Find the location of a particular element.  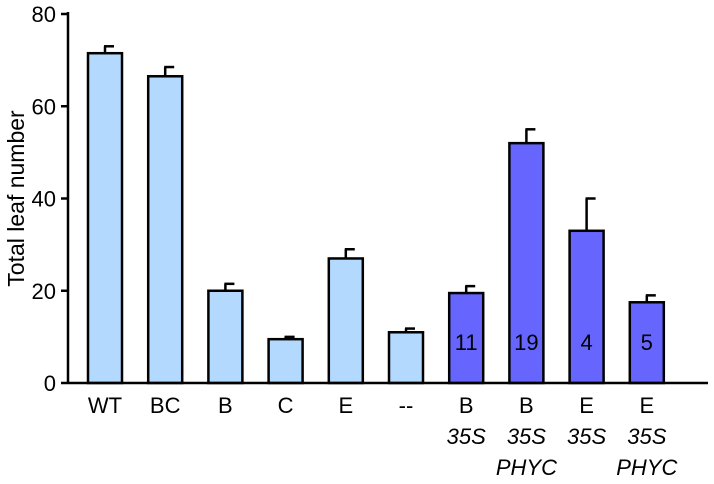

bar-annotation: 4 is located at coordinates (586, 342).